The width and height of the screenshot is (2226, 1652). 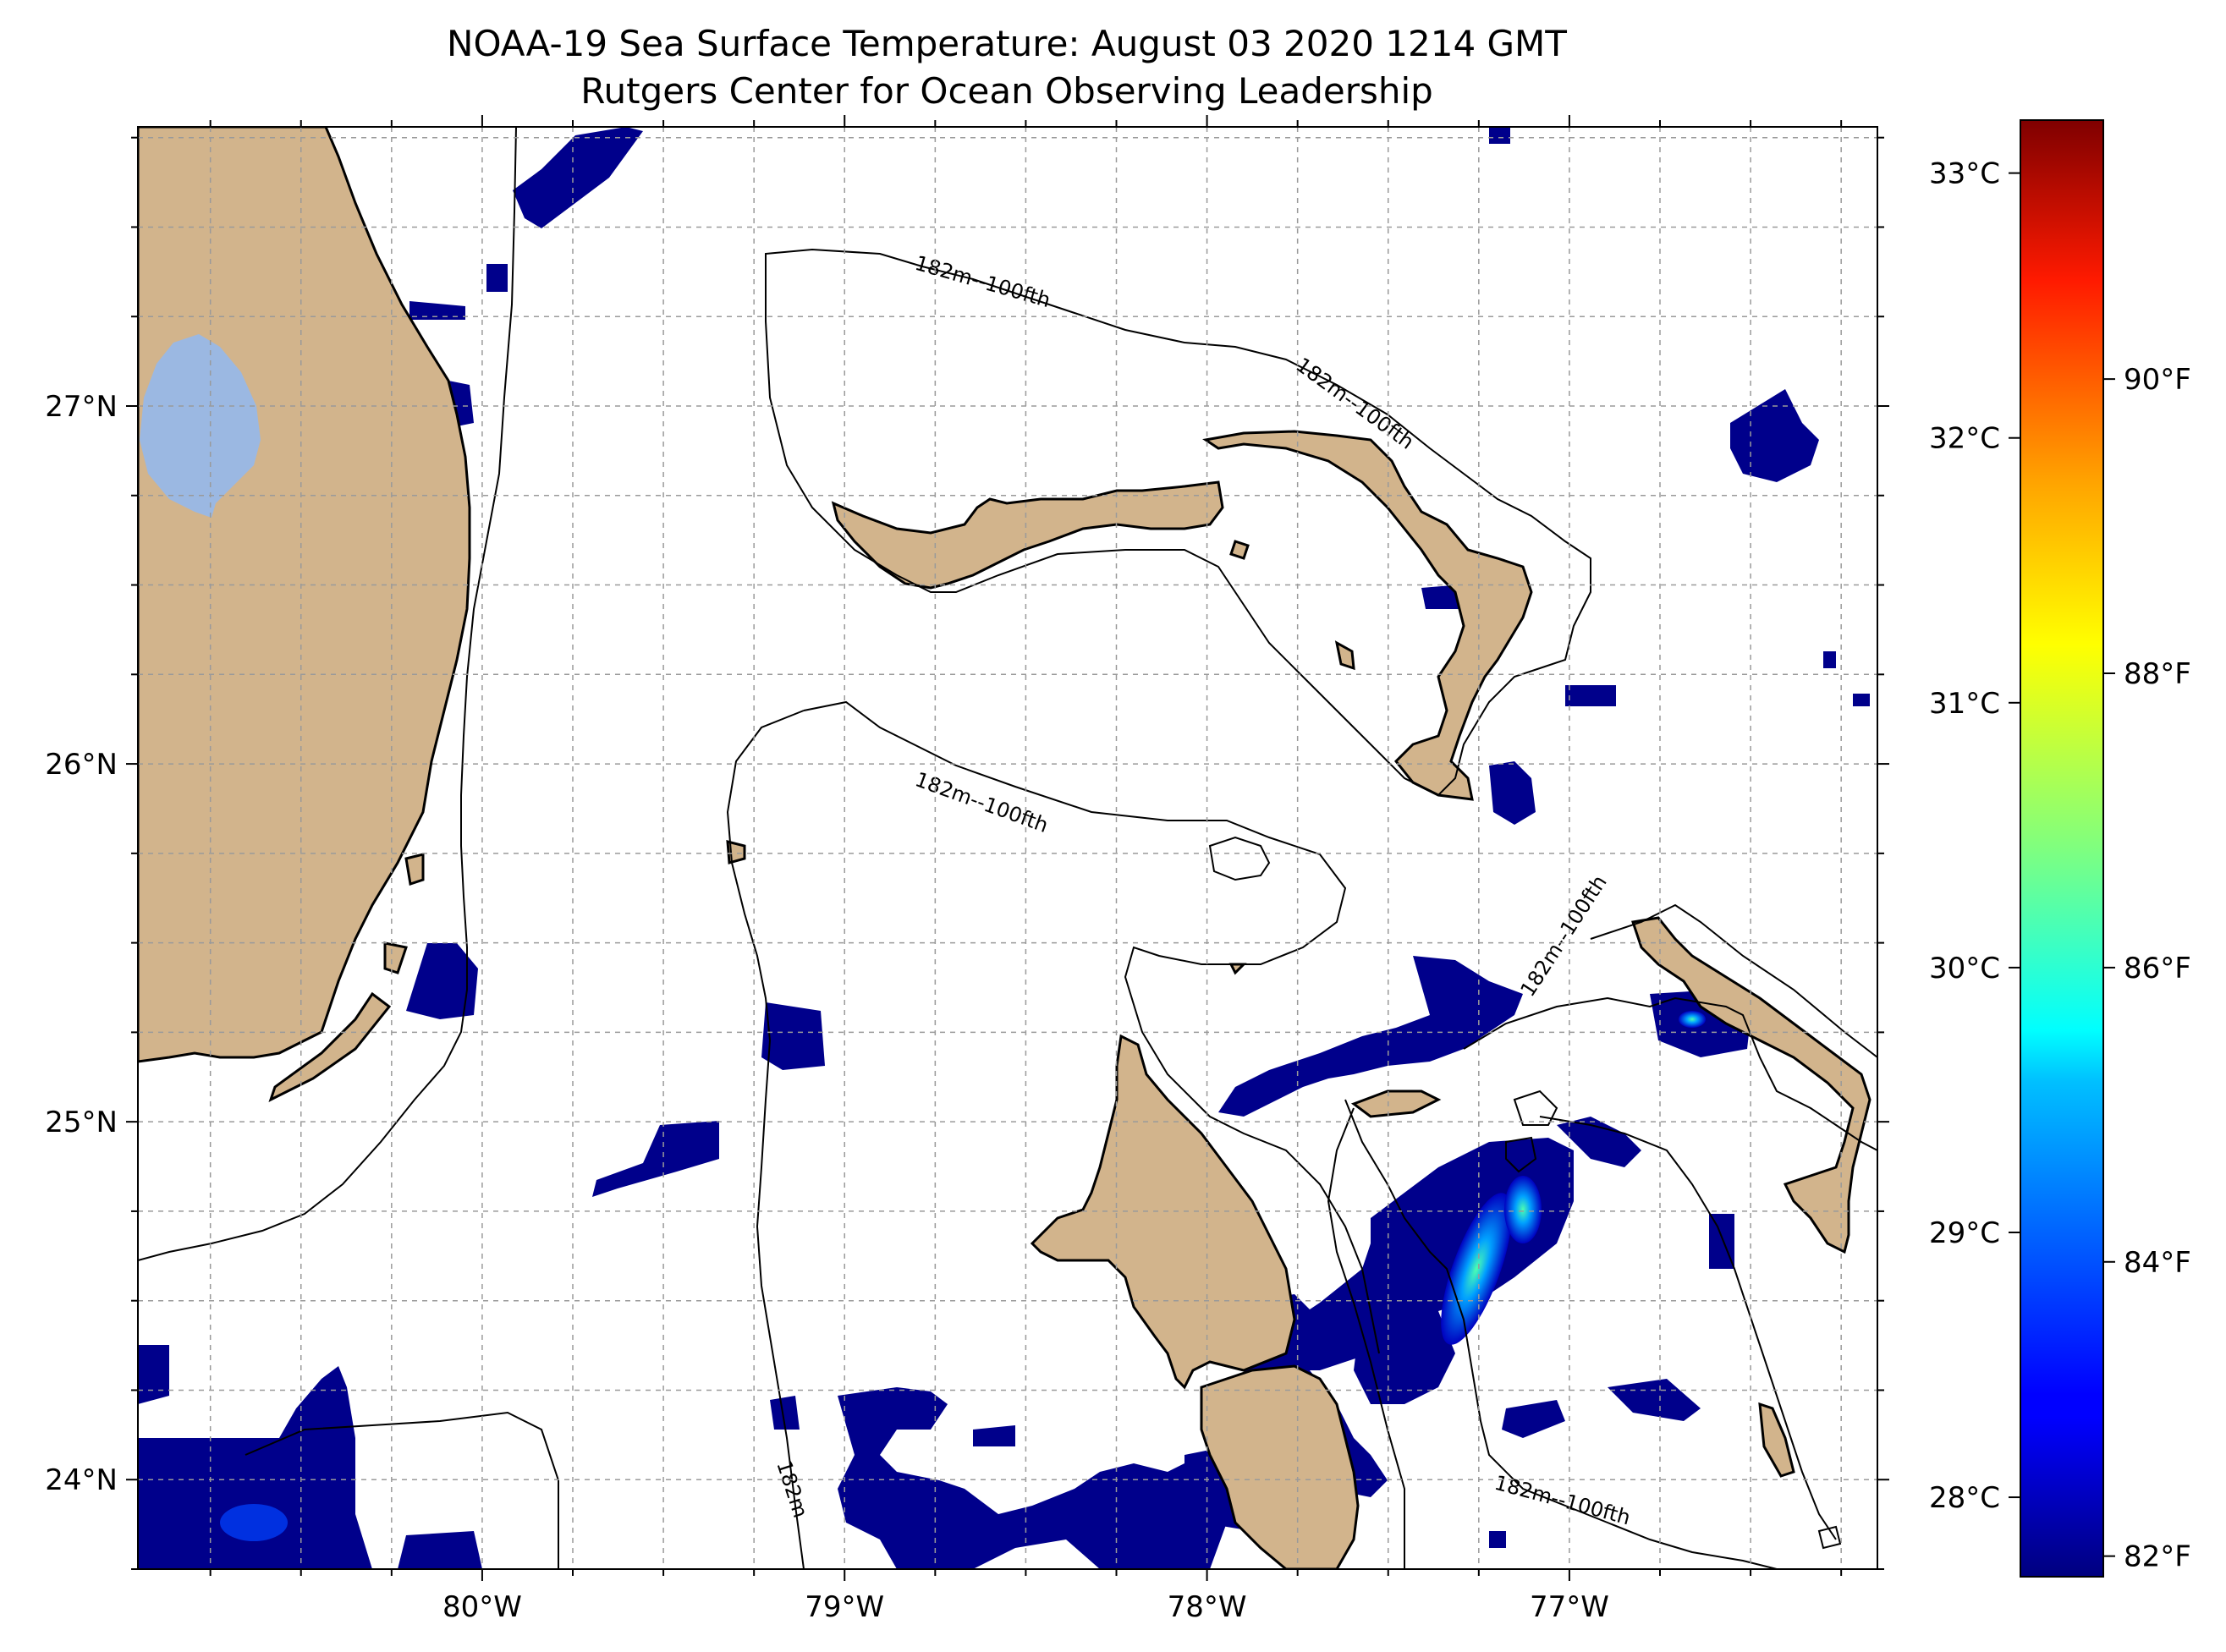 I want to click on eleuthera-contour, so click(x=1733, y=980).